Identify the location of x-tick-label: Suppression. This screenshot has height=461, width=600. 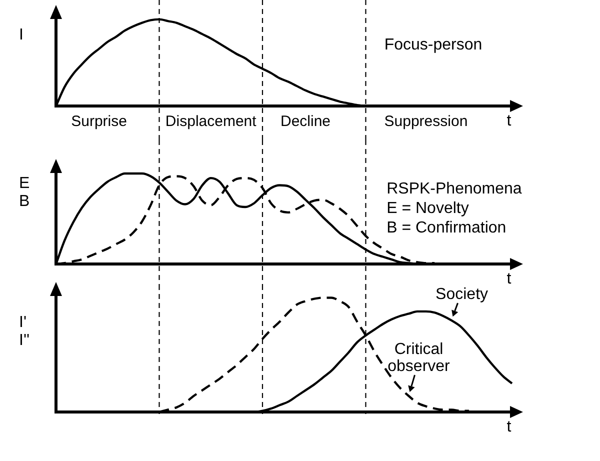
(426, 121).